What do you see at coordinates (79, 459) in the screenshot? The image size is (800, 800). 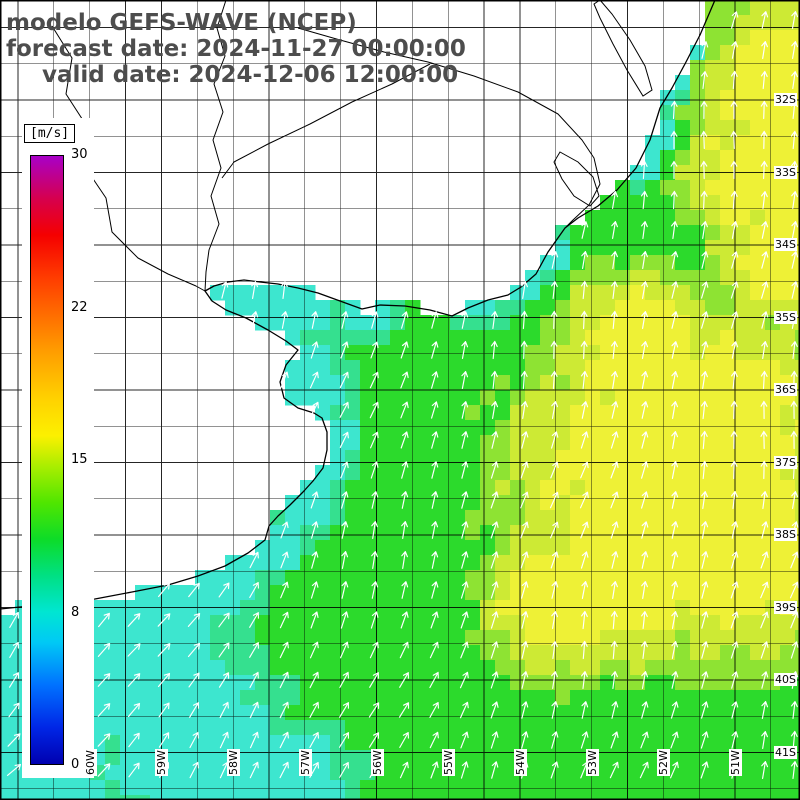 I see `colorbar-tick-15: 15` at bounding box center [79, 459].